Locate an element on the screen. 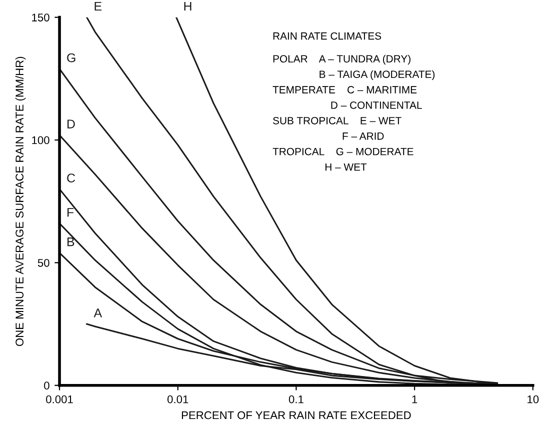 The height and width of the screenshot is (433, 541). series-label: F is located at coordinates (70, 212).